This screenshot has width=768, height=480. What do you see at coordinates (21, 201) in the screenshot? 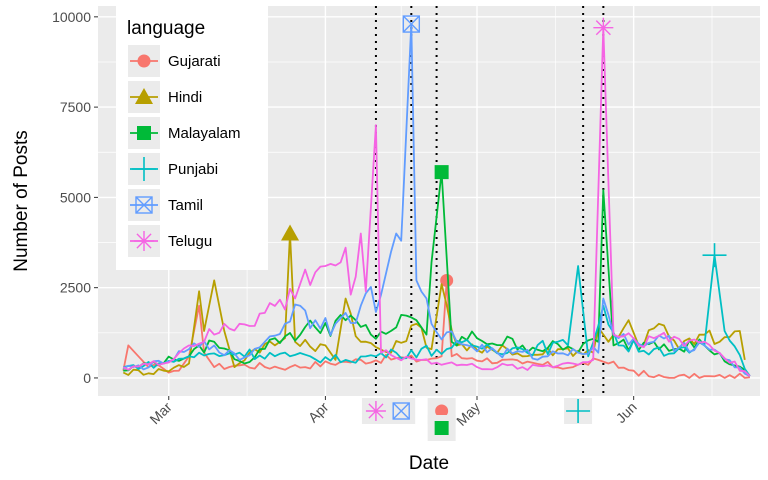
I see `y-axis-title: Number of Posts` at bounding box center [21, 201].